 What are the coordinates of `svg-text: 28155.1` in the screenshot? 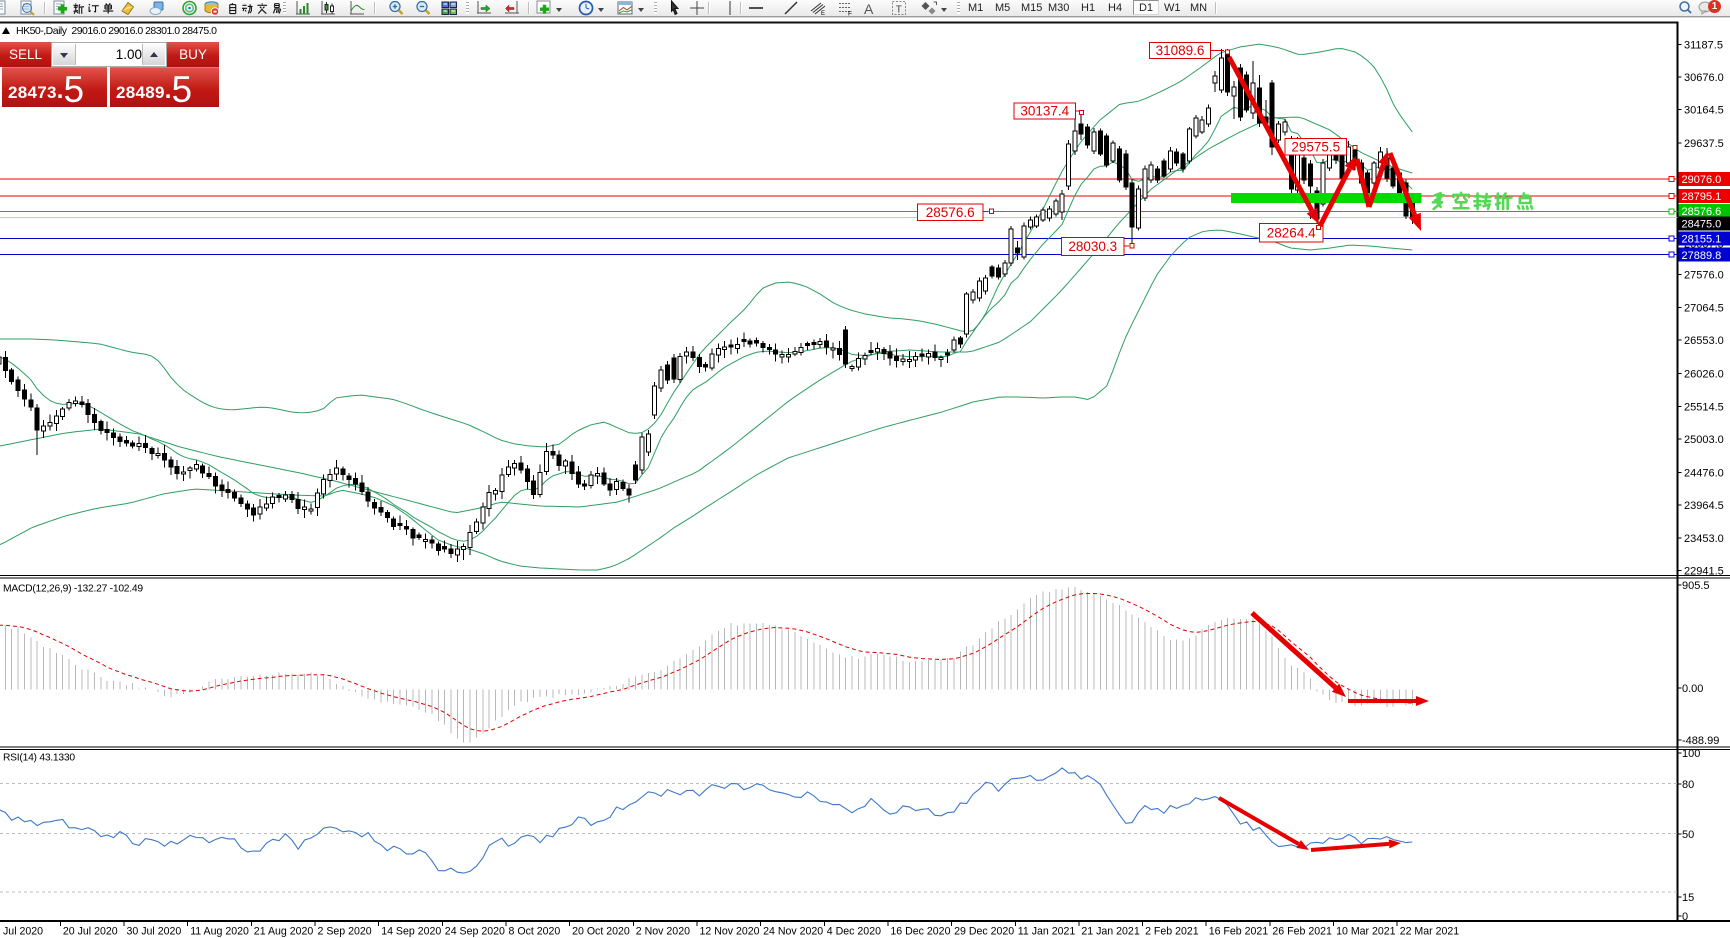 It's located at (1702, 240).